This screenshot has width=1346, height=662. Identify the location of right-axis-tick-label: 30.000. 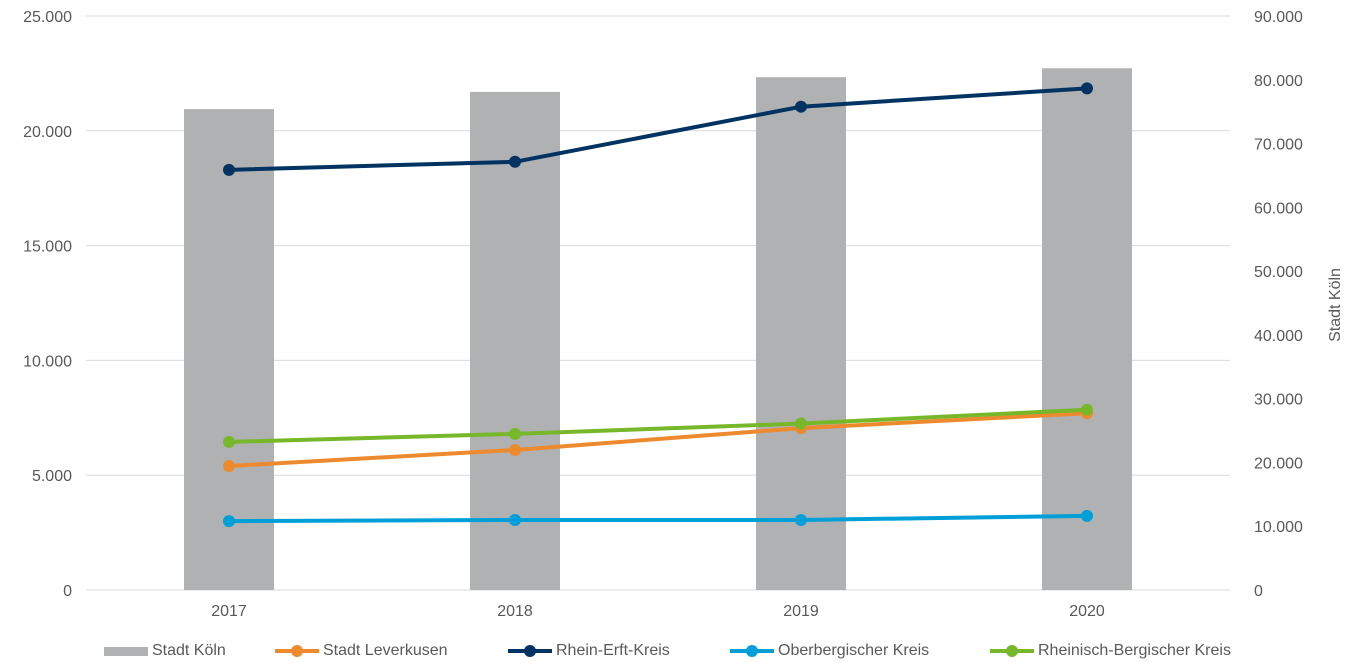
(1278, 400).